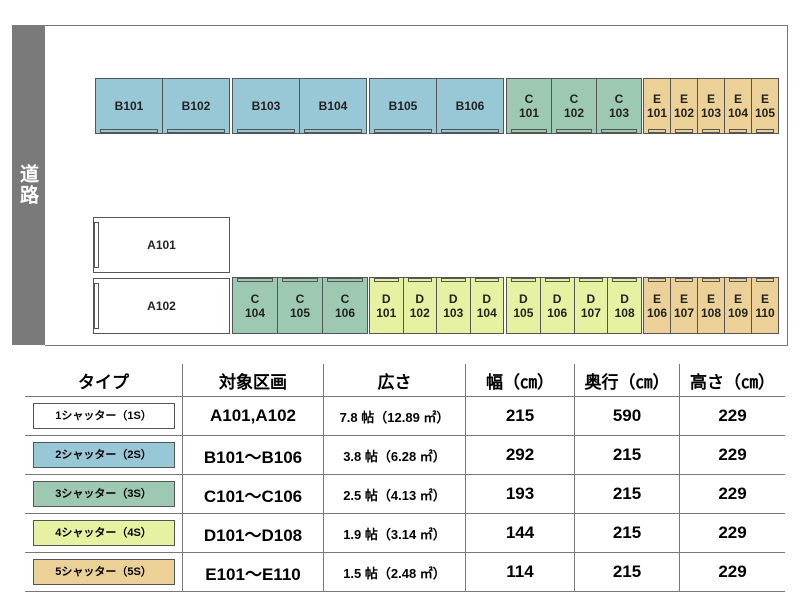 The image size is (800, 600). What do you see at coordinates (394, 533) in the screenshot?
I see `area-cell: 1.9 帖（3.14 ㎡）` at bounding box center [394, 533].